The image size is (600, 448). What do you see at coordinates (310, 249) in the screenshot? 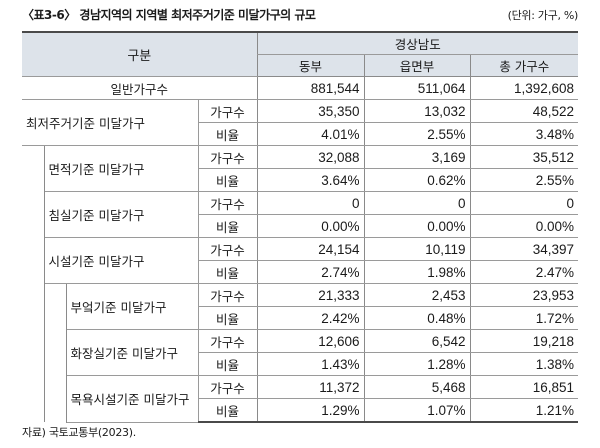
I see `cell: 24,154` at bounding box center [310, 249].